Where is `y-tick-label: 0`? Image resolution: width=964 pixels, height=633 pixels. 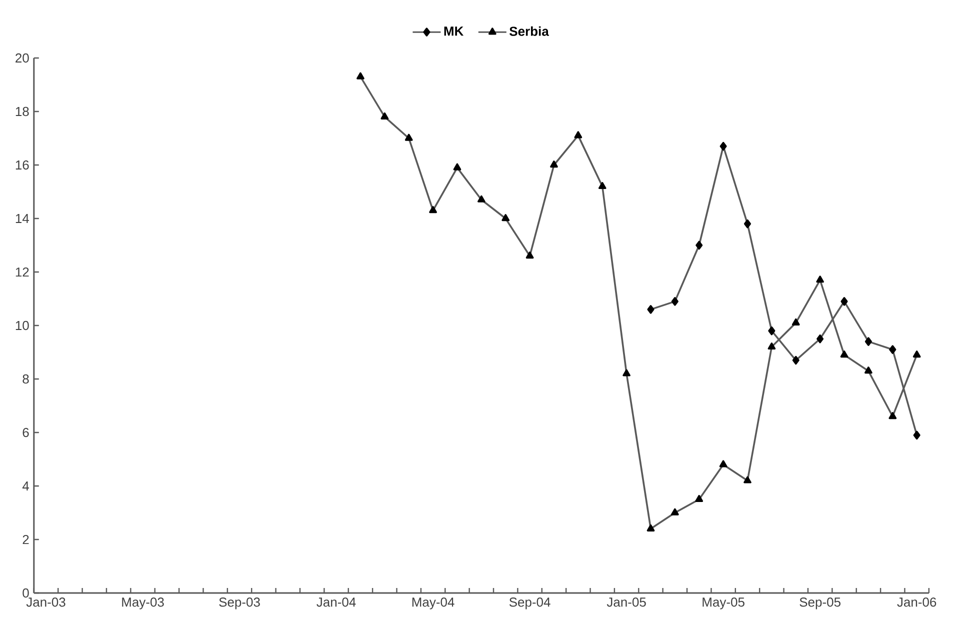 y-tick-label: 0 is located at coordinates (25, 593).